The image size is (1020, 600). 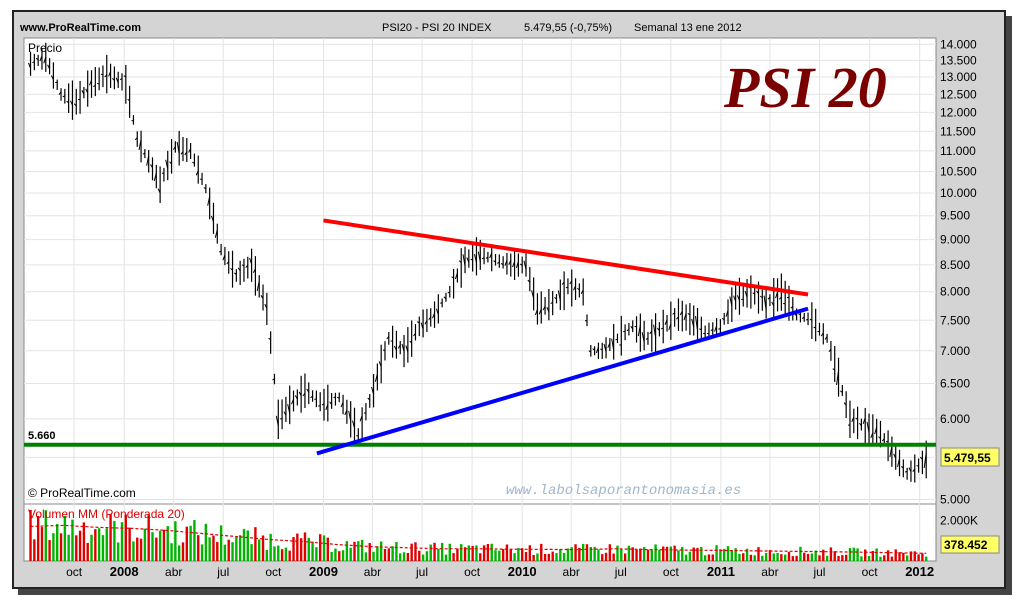 What do you see at coordinates (81, 28) in the screenshot?
I see `site-label: www.ProRealTime.com` at bounding box center [81, 28].